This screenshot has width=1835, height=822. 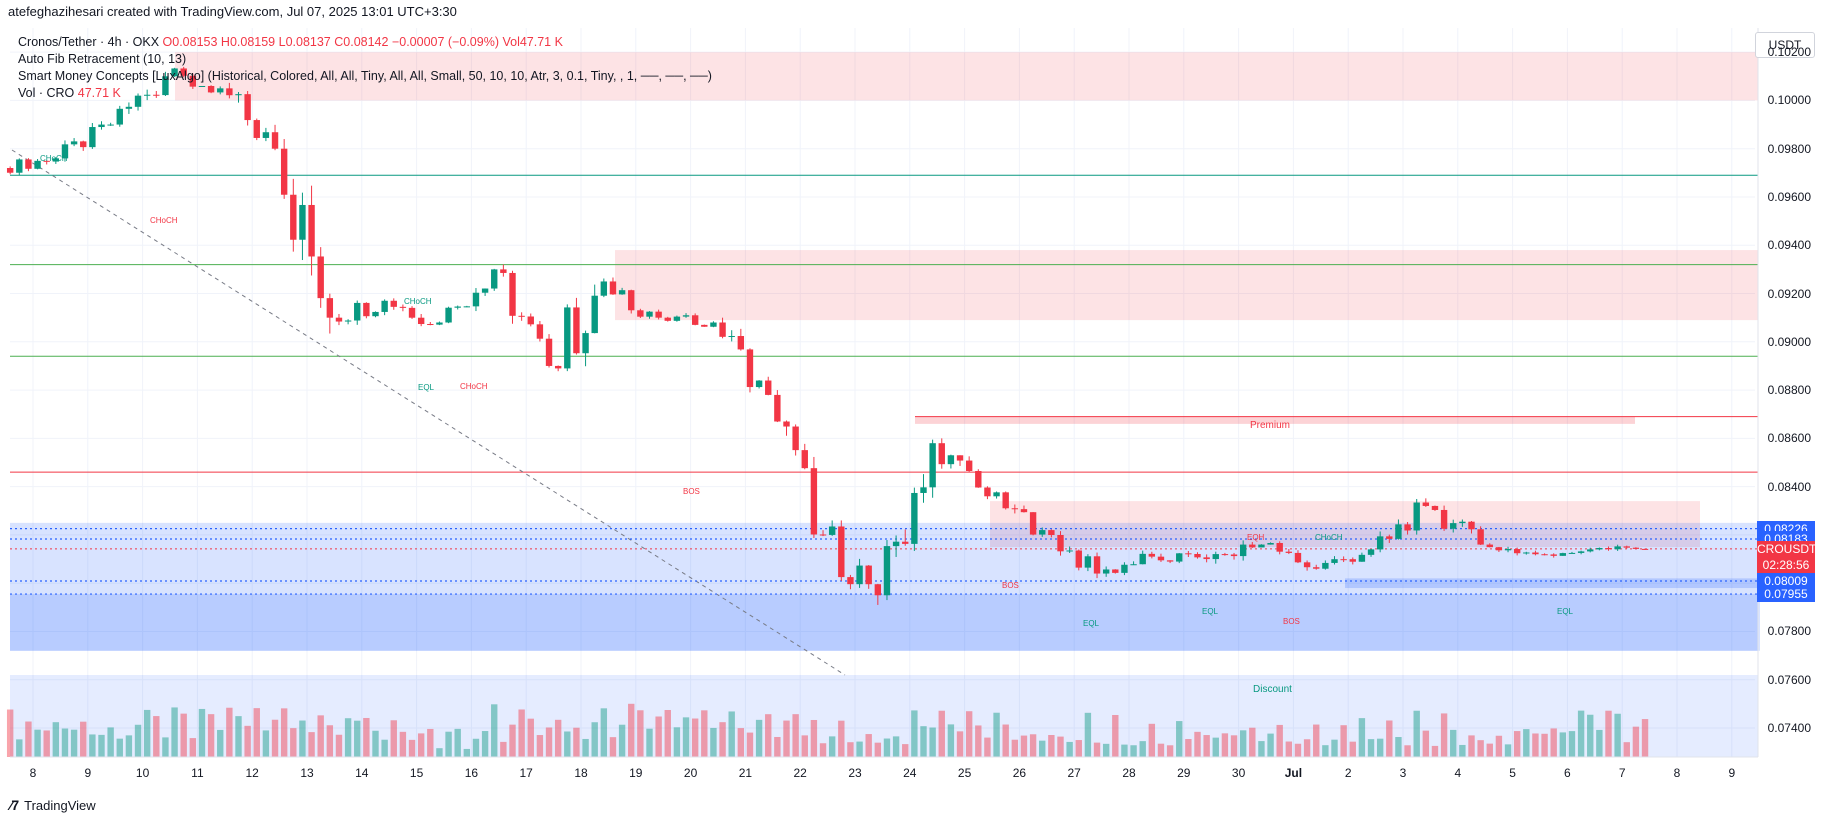 What do you see at coordinates (142, 773) in the screenshot?
I see `time-axis-label: 10` at bounding box center [142, 773].